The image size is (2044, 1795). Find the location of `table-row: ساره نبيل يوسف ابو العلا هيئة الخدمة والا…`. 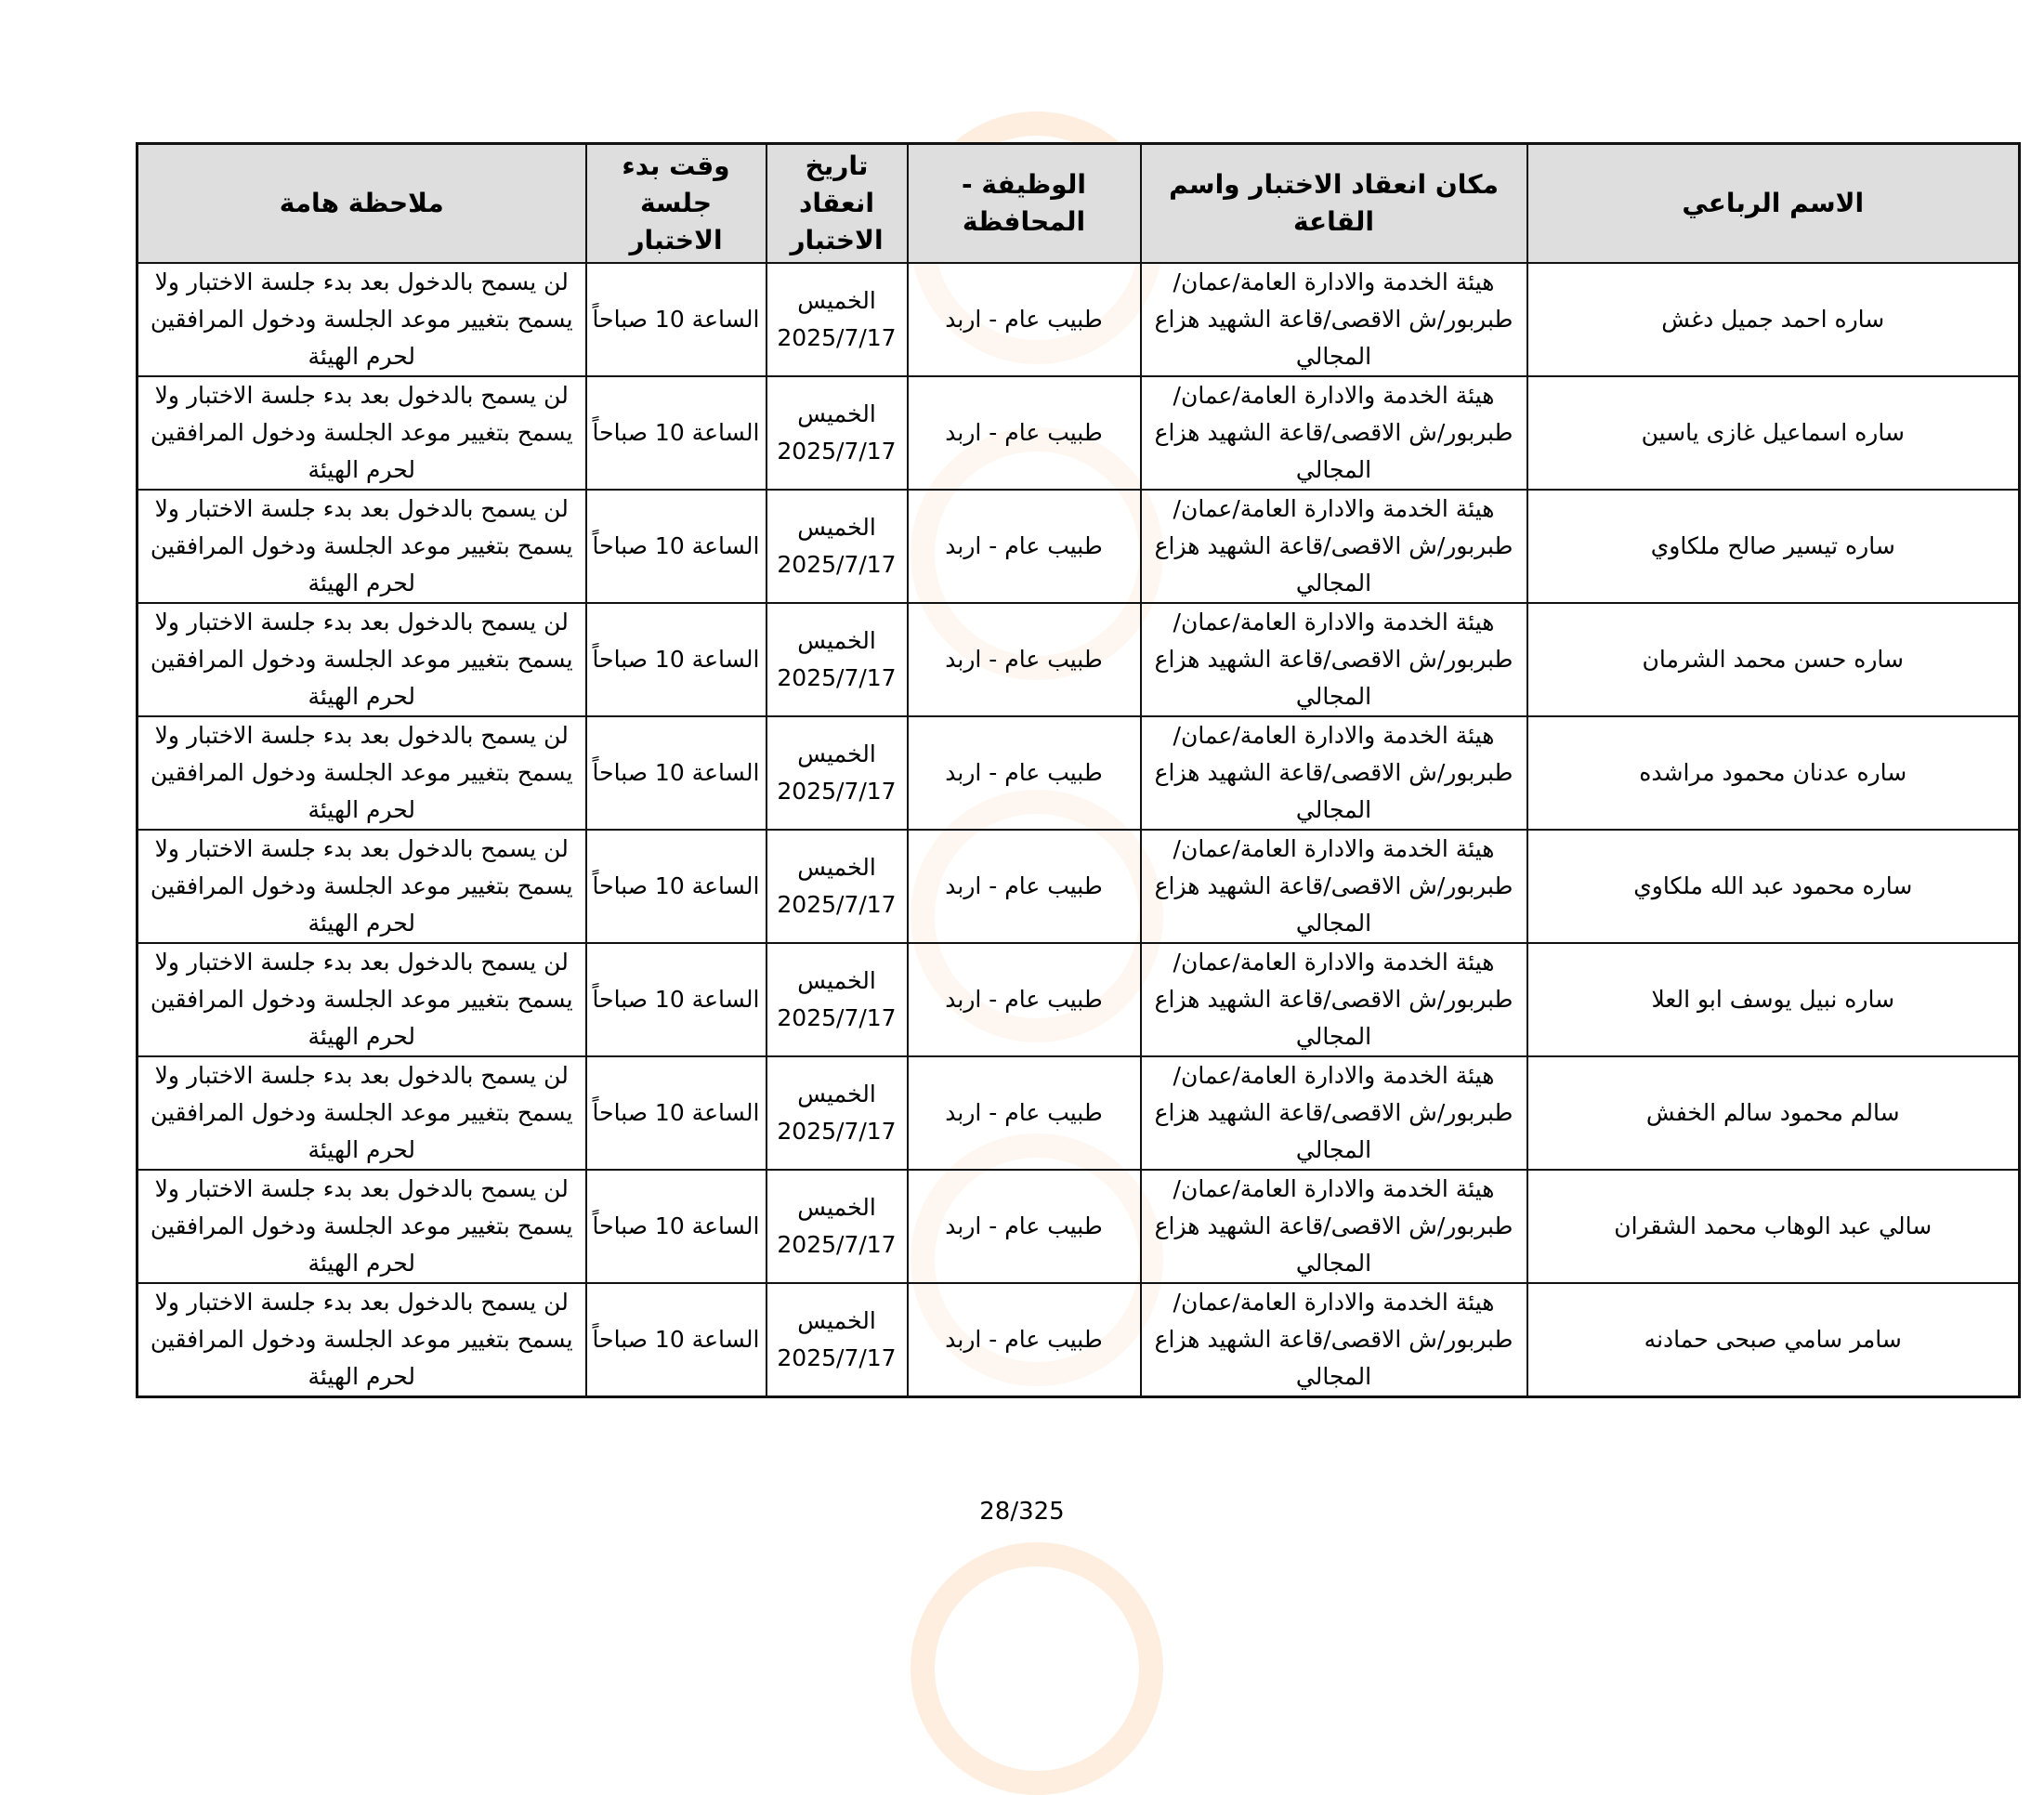

table-row: ساره نبيل يوسف ابو العلا هيئة الخدمة والا… is located at coordinates (1078, 1000).